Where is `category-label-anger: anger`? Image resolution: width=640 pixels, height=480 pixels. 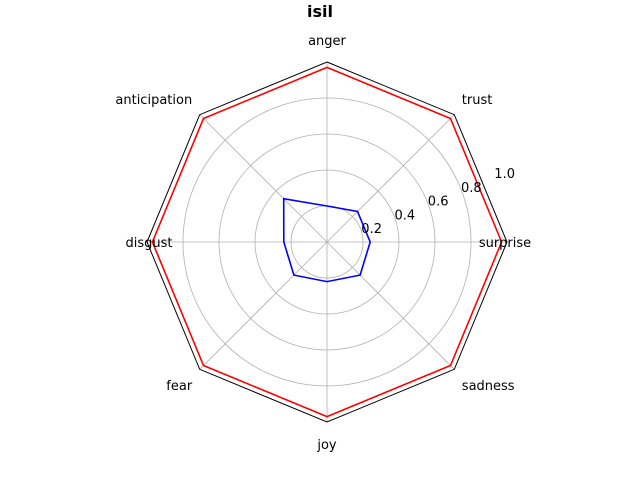 category-label-anger: anger is located at coordinates (327, 41).